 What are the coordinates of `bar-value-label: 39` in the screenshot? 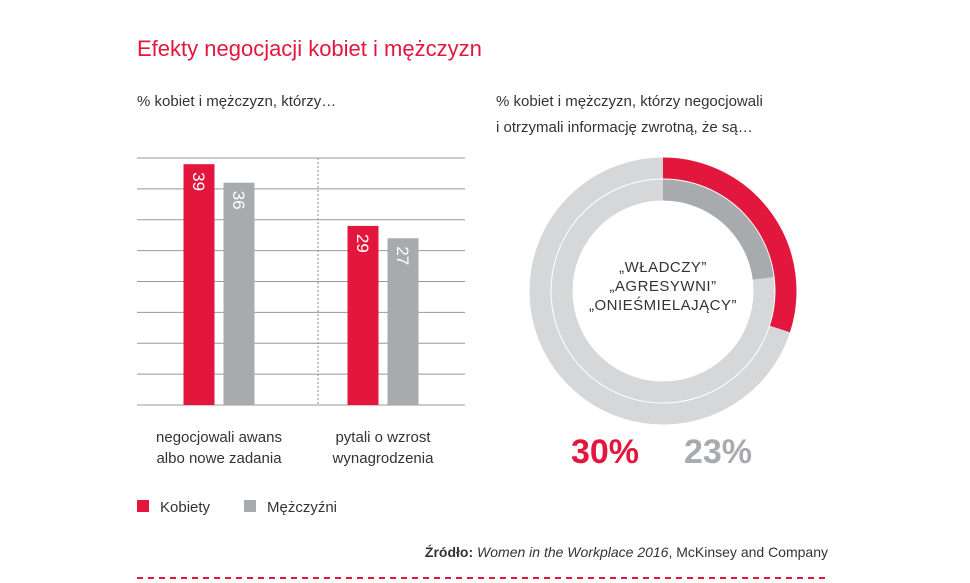 It's located at (198, 181).